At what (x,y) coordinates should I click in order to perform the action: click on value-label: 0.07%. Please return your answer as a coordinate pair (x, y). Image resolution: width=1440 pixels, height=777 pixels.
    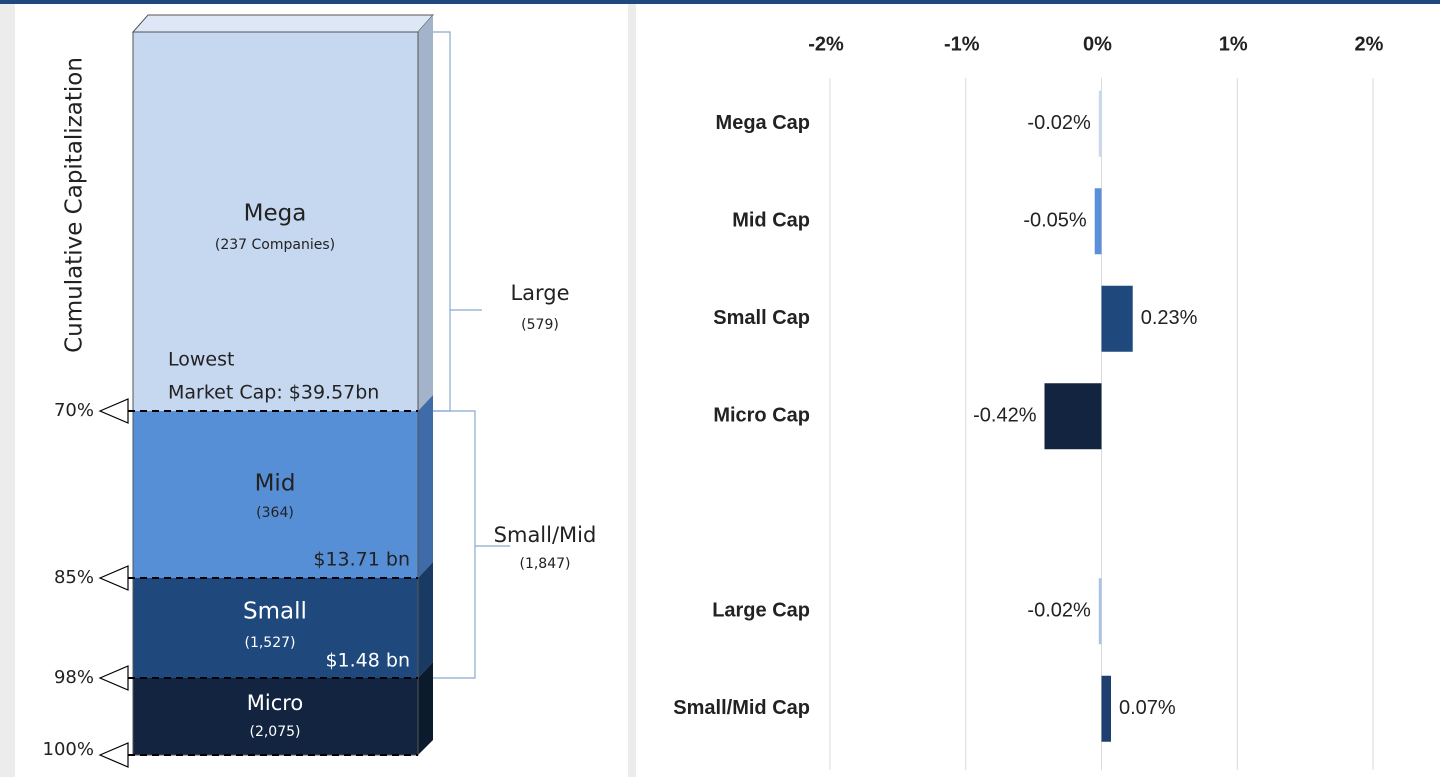
    Looking at the image, I should click on (1147, 708).